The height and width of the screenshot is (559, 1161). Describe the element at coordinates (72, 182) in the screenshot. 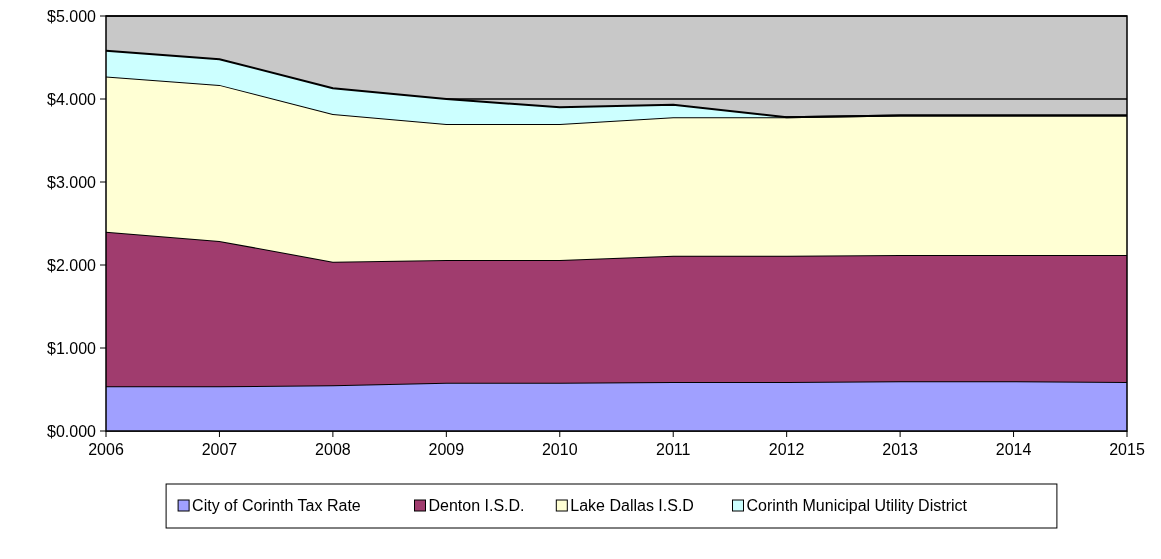

I see `y-tick-label: $3.000` at that location.